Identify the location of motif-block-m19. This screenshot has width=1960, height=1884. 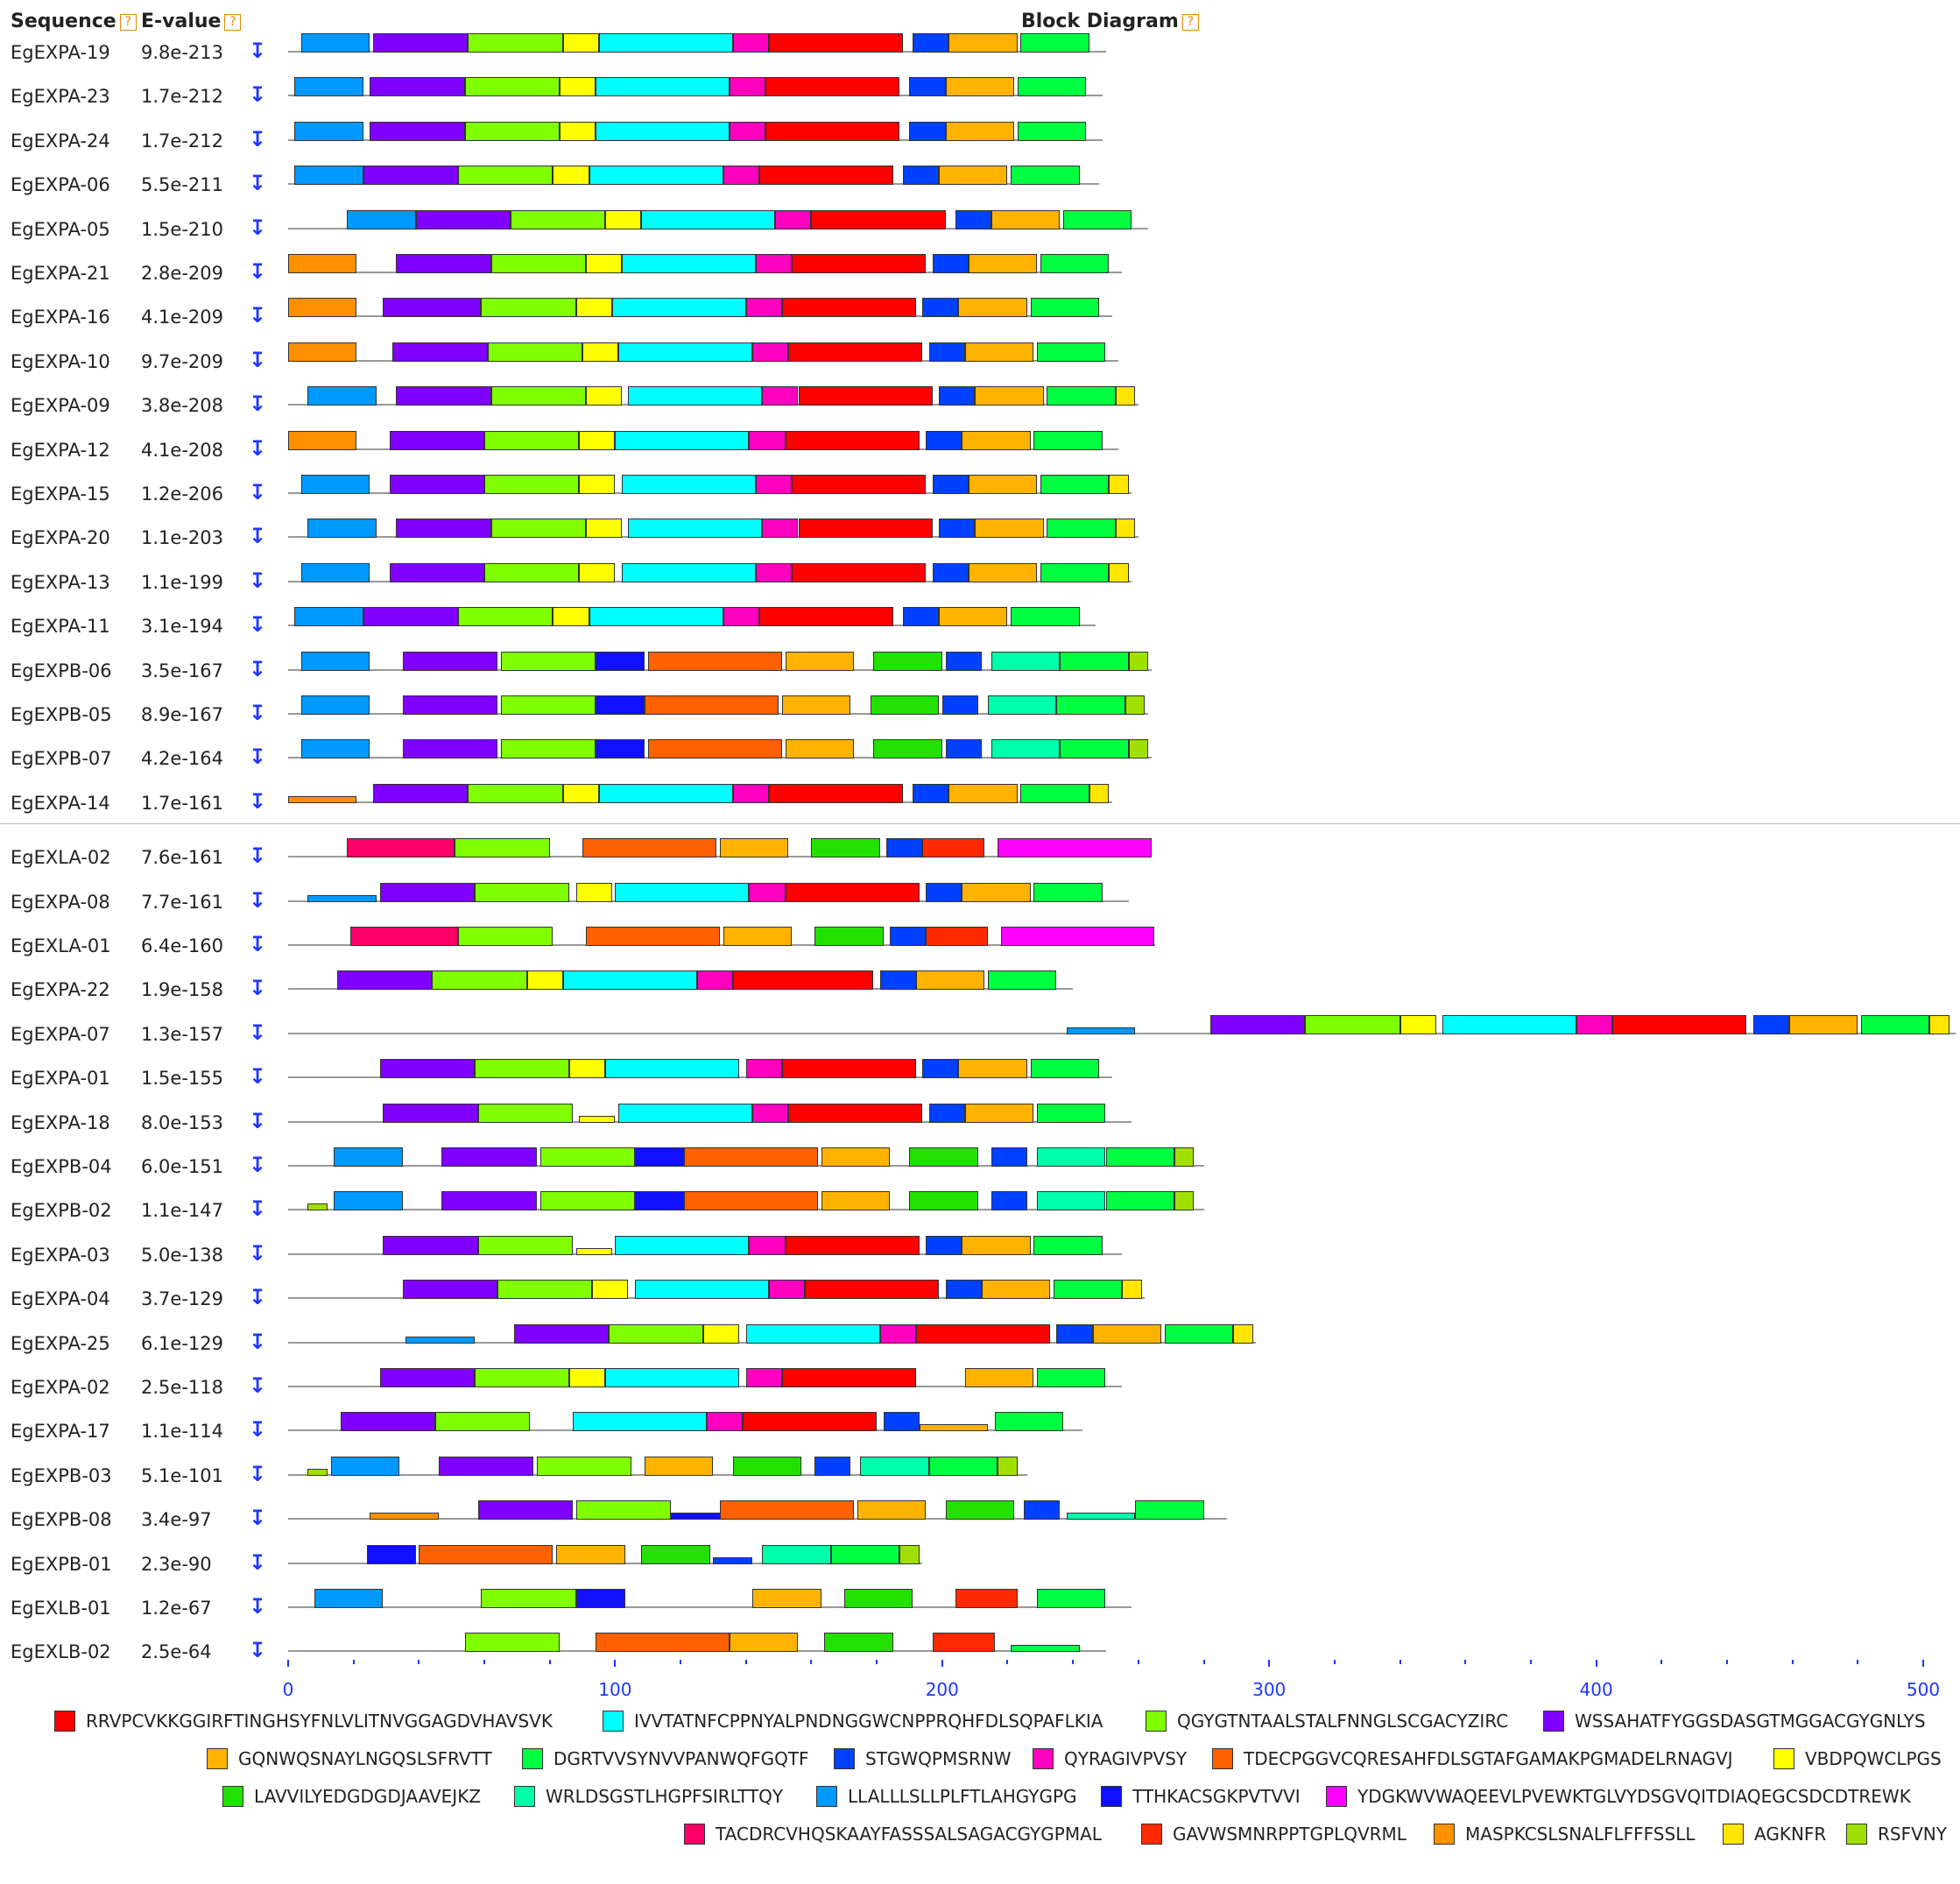
(1243, 1333).